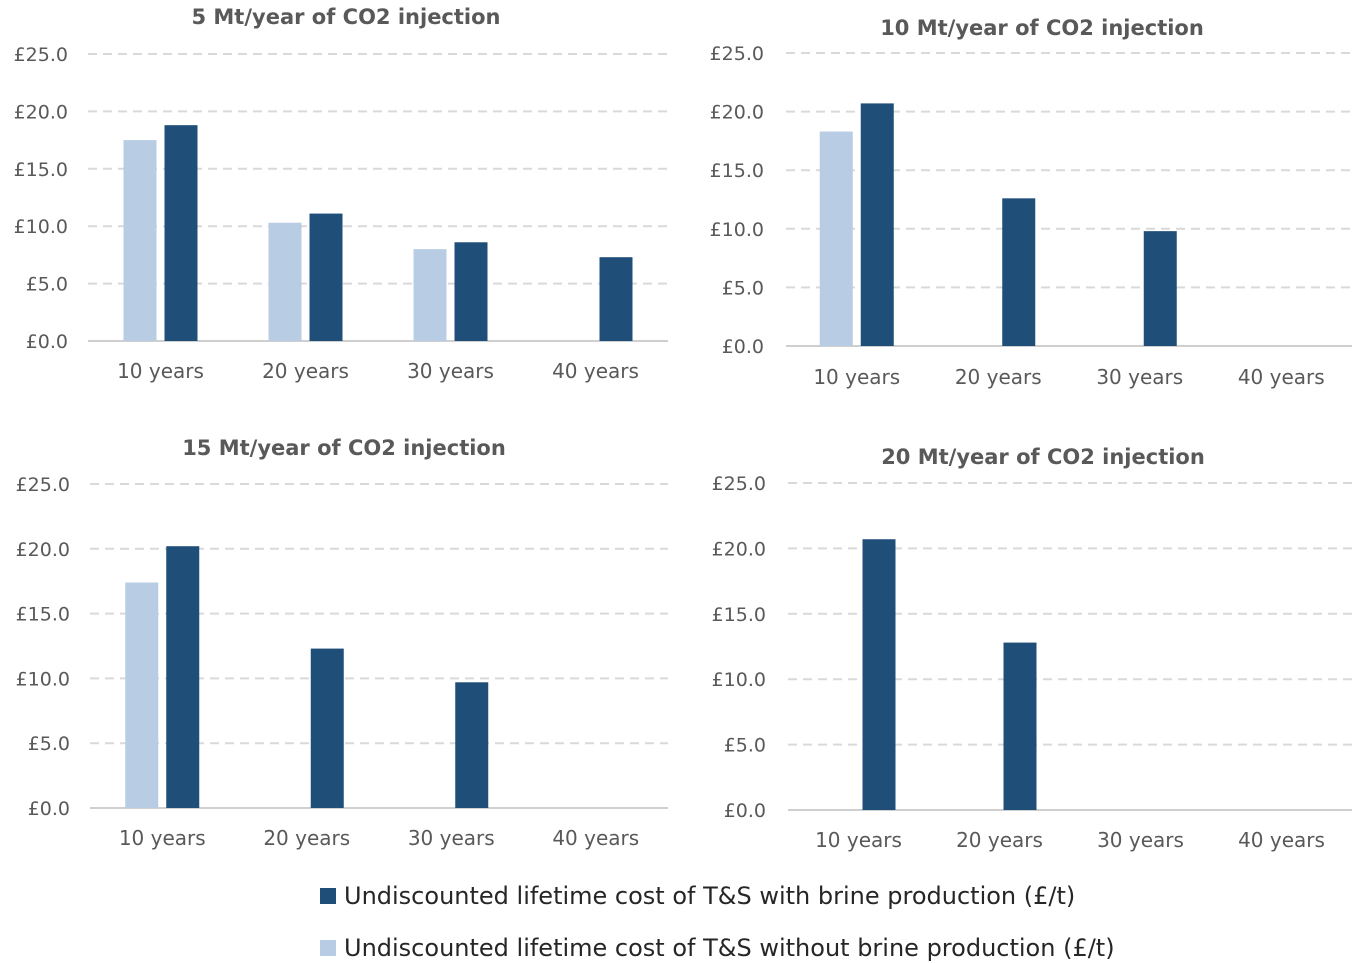 The image size is (1352, 963). Describe the element at coordinates (328, 948) in the screenshot. I see `legend-swatch-without-brine` at that location.